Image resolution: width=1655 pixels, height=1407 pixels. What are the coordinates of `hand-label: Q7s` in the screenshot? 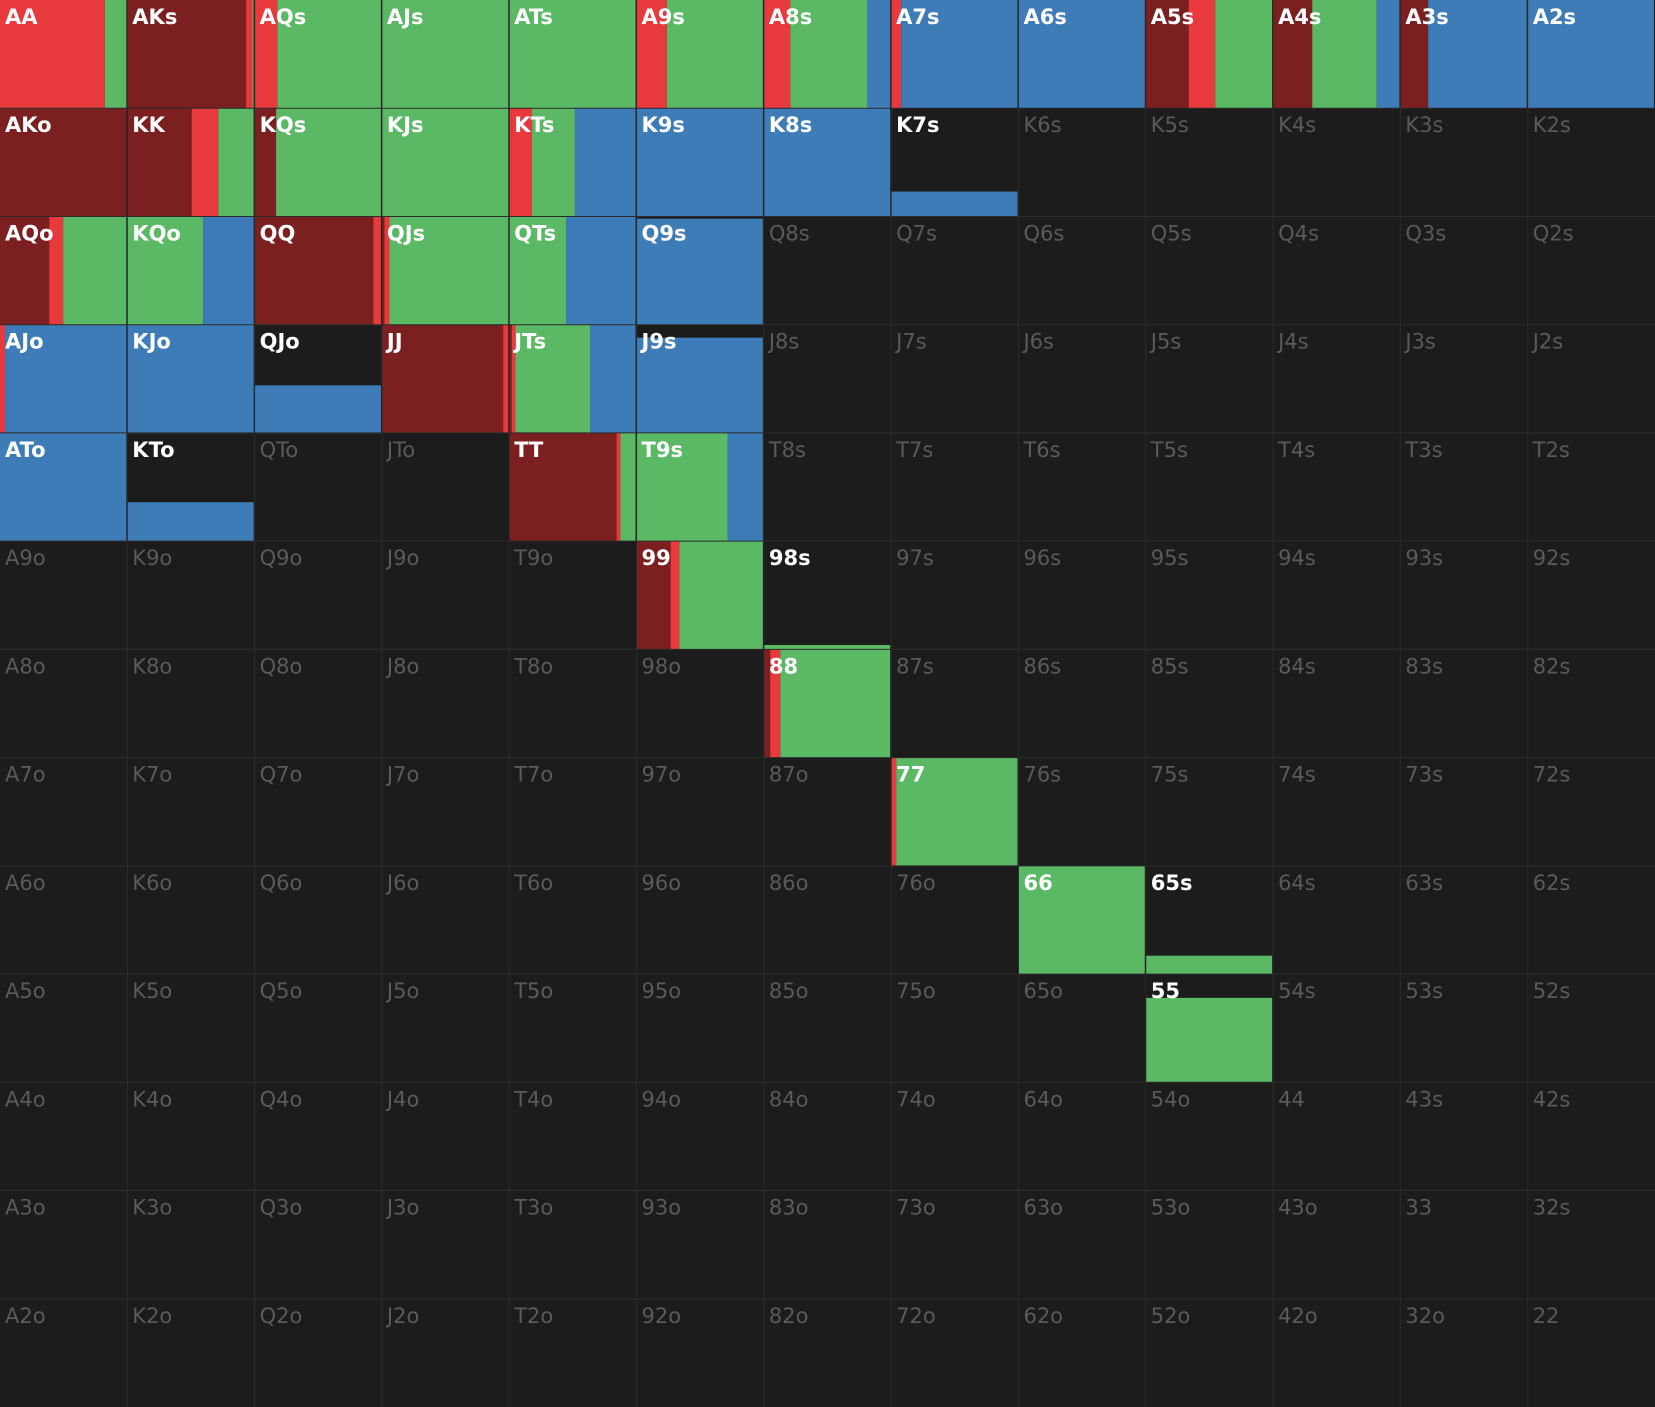 It's located at (916, 233).